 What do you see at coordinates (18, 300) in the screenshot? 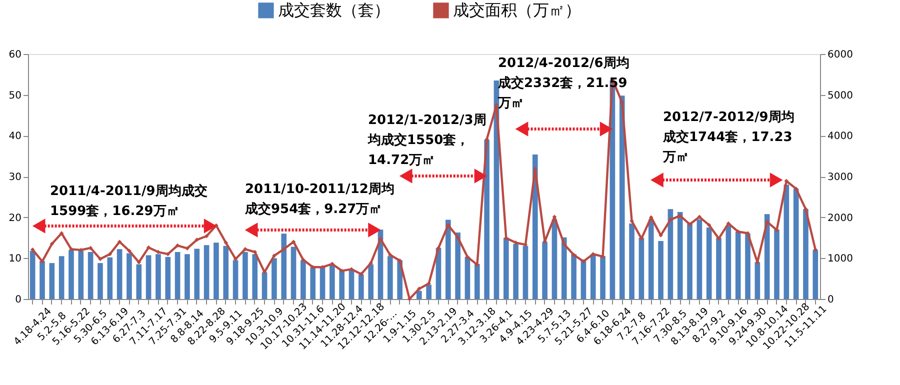
I see `y-tick-label: 0` at bounding box center [18, 300].